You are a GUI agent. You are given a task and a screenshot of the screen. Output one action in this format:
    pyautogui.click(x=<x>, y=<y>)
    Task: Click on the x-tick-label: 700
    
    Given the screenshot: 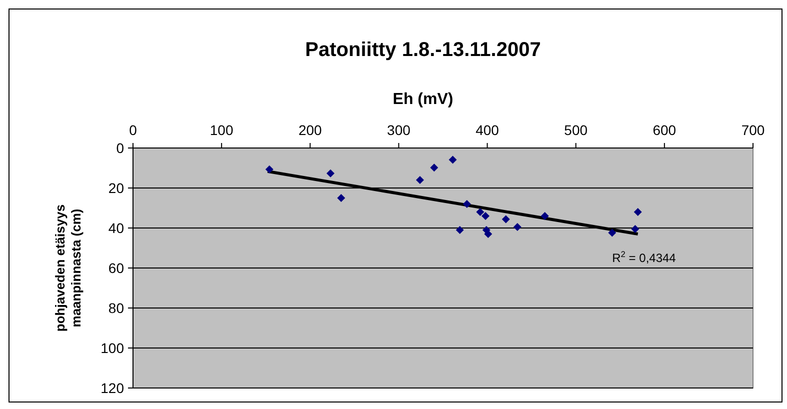 What is the action you would take?
    pyautogui.click(x=753, y=130)
    